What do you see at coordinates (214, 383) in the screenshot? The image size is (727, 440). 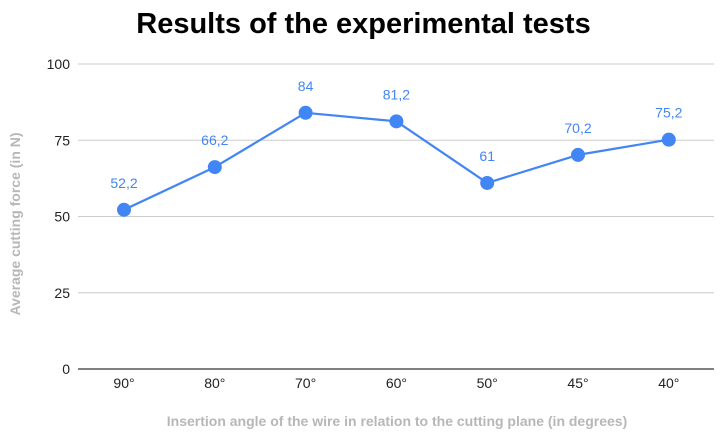 I see `x-tick-label: 80°` at bounding box center [214, 383].